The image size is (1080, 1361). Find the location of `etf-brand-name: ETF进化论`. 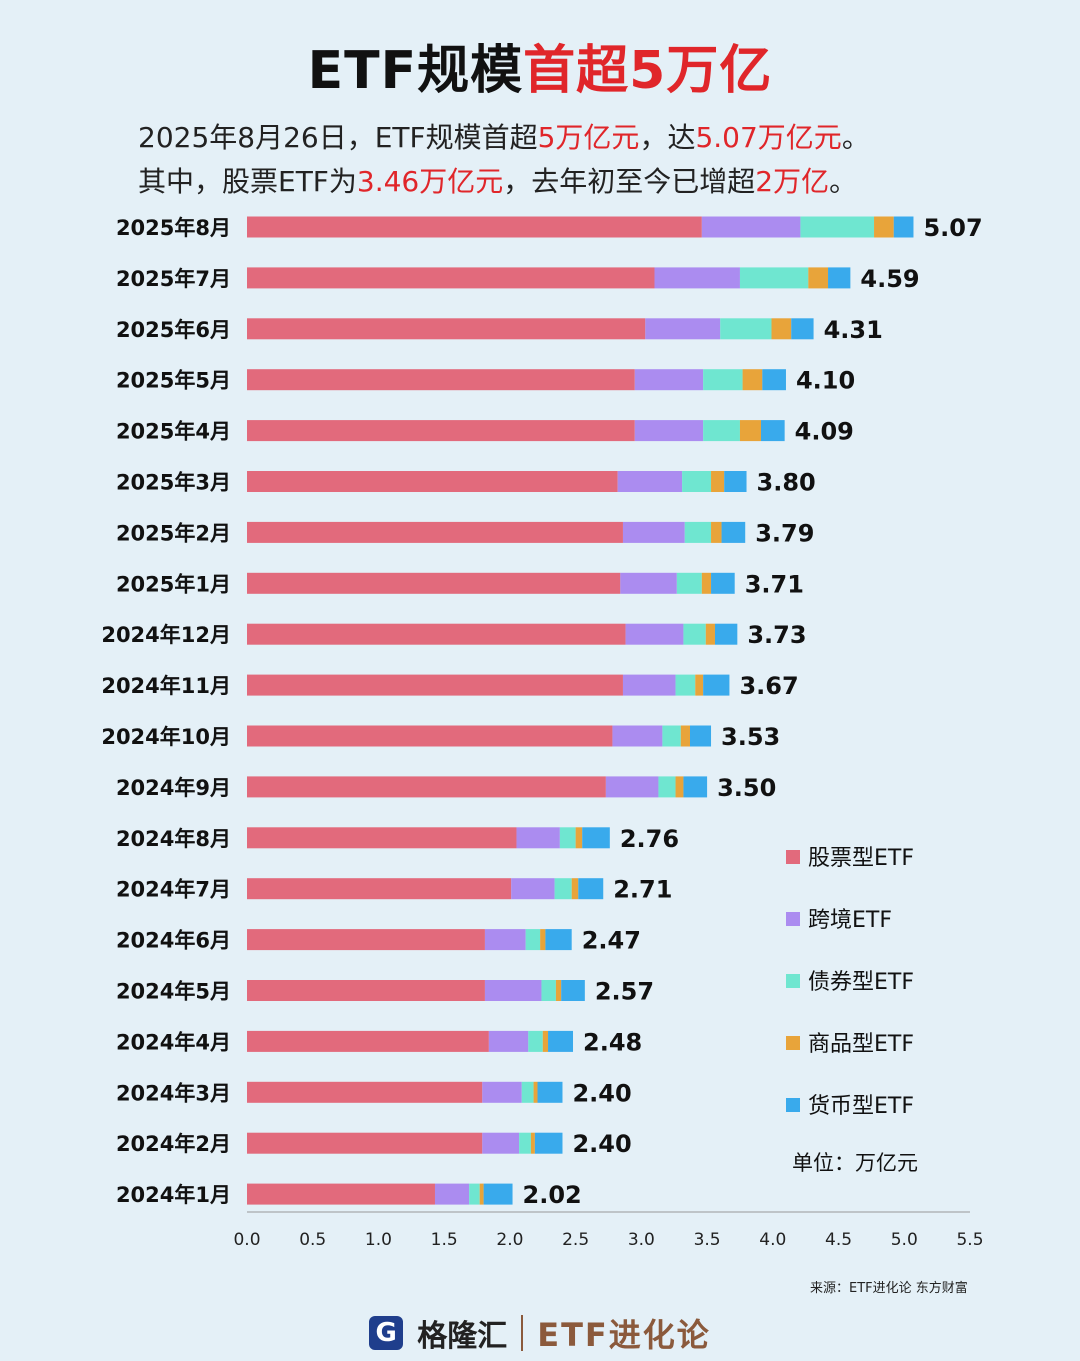

etf-brand-name: ETF进化论 is located at coordinates (624, 1335).